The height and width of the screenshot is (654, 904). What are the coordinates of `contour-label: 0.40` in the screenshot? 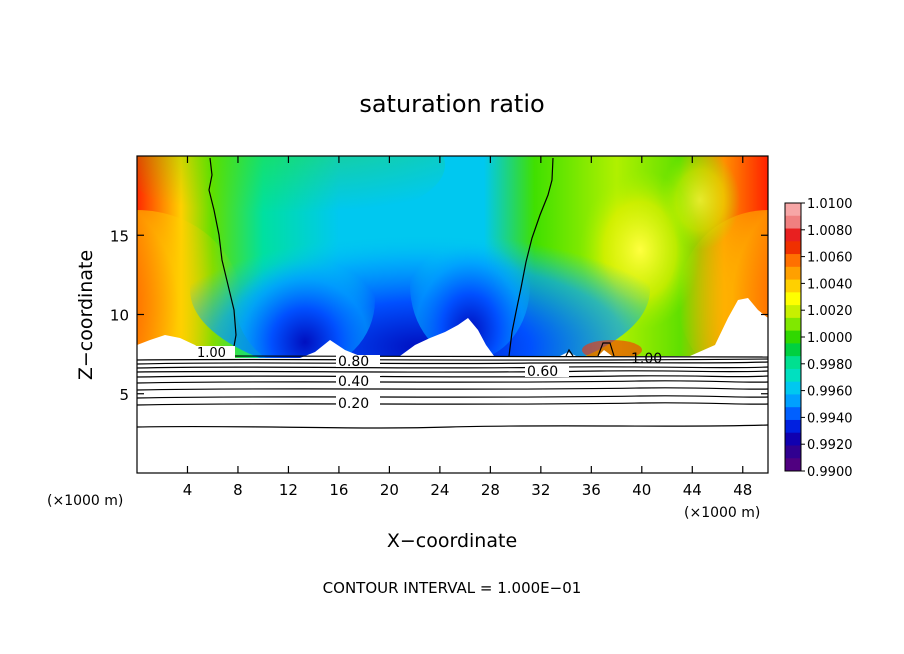 It's located at (353, 382).